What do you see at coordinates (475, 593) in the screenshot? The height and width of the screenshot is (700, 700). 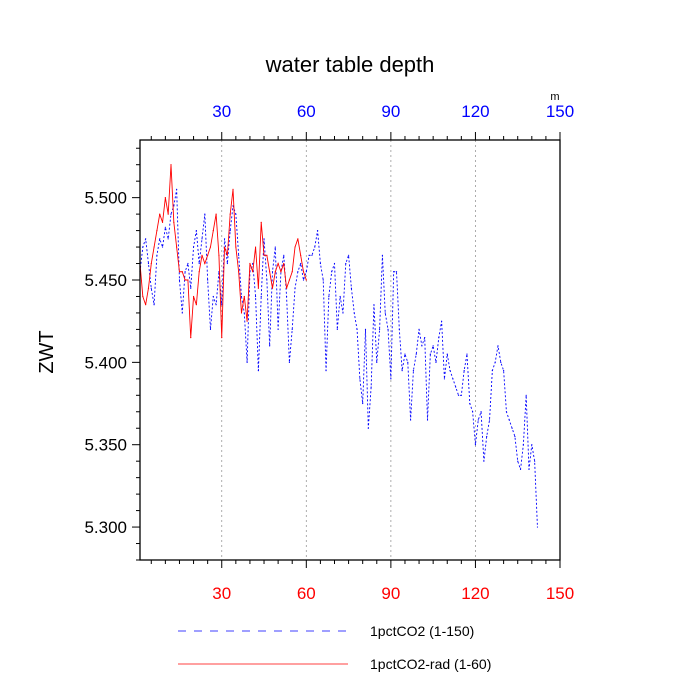 I see `x-tick-label-bottom: 120` at bounding box center [475, 593].